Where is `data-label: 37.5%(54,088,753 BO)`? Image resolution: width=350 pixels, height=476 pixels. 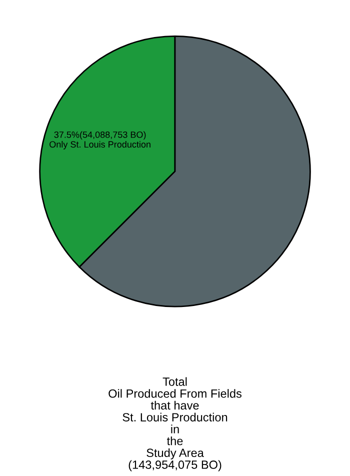
data-label: 37.5%(54,088,753 BO) is located at coordinates (100, 135).